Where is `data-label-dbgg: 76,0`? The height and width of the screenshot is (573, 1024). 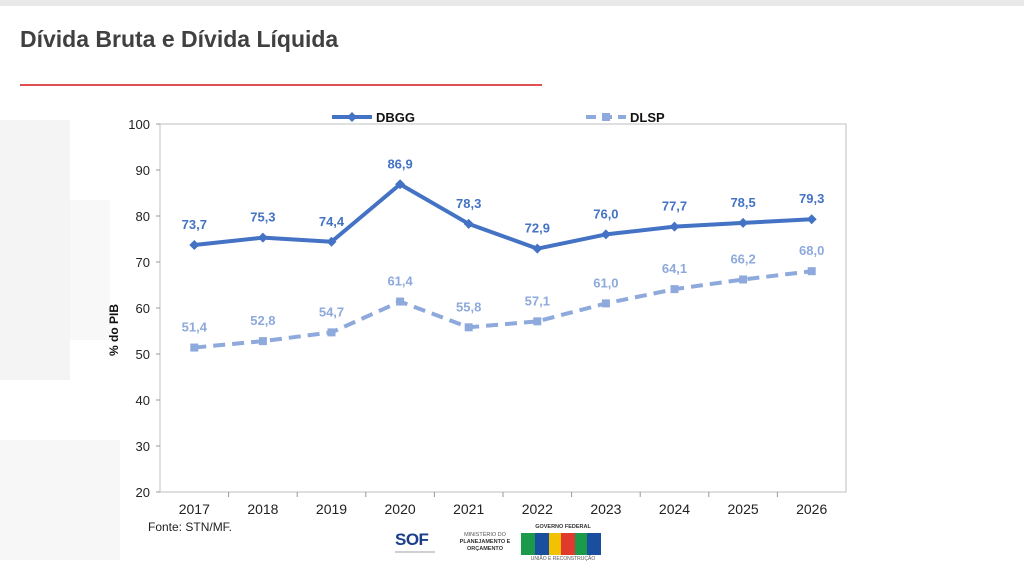 data-label-dbgg: 76,0 is located at coordinates (605, 213).